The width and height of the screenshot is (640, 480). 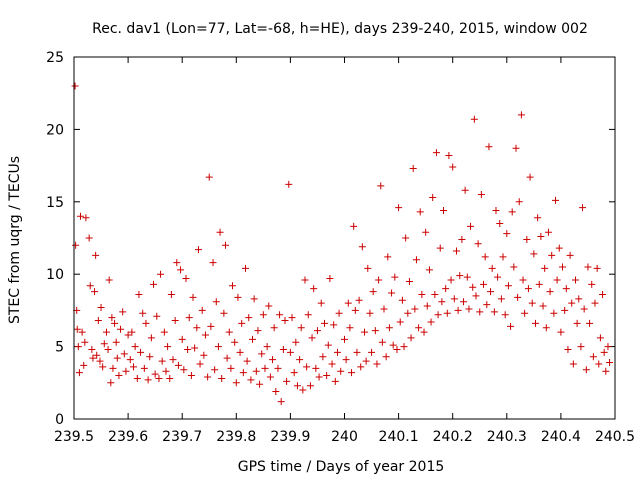 What do you see at coordinates (561, 437) in the screenshot?
I see `x-tick-label: 240.4` at bounding box center [561, 437].